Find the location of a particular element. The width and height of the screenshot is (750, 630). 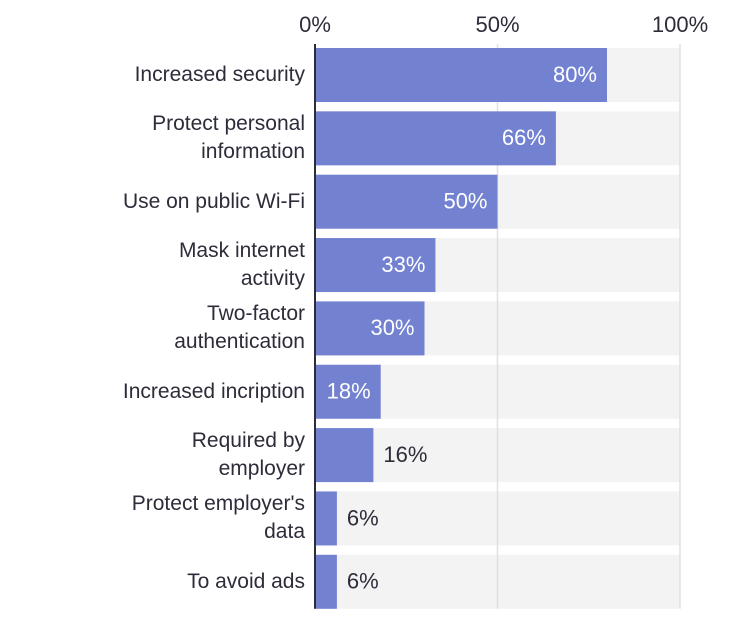

category-label: Required by employer is located at coordinates (248, 455).